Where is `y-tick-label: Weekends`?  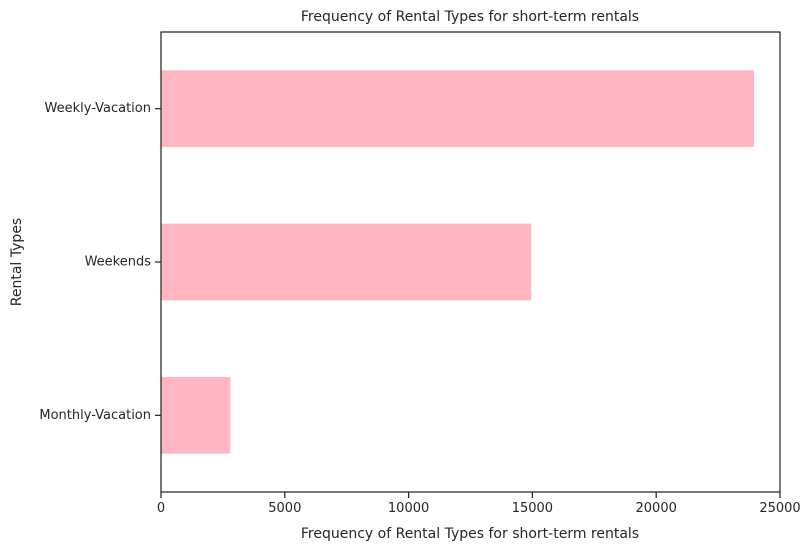
y-tick-label: Weekends is located at coordinates (118, 262).